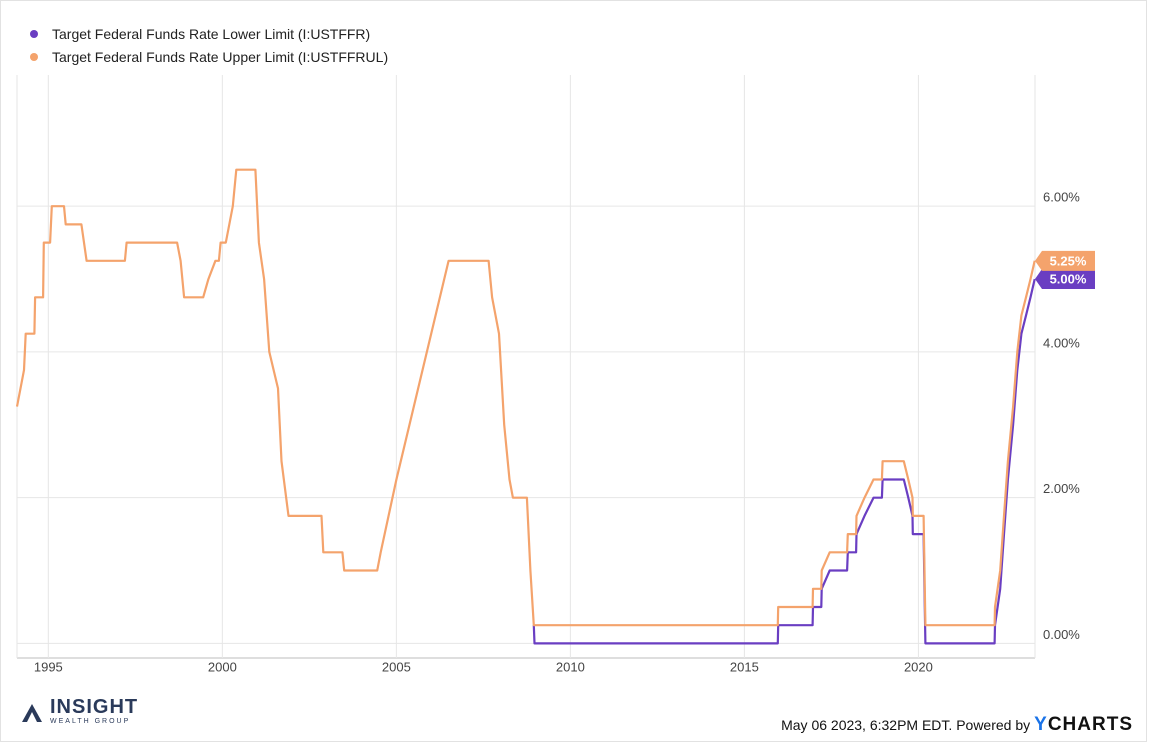  Describe the element at coordinates (1090, 724) in the screenshot. I see `ycharts-rest: CHARTS` at that location.